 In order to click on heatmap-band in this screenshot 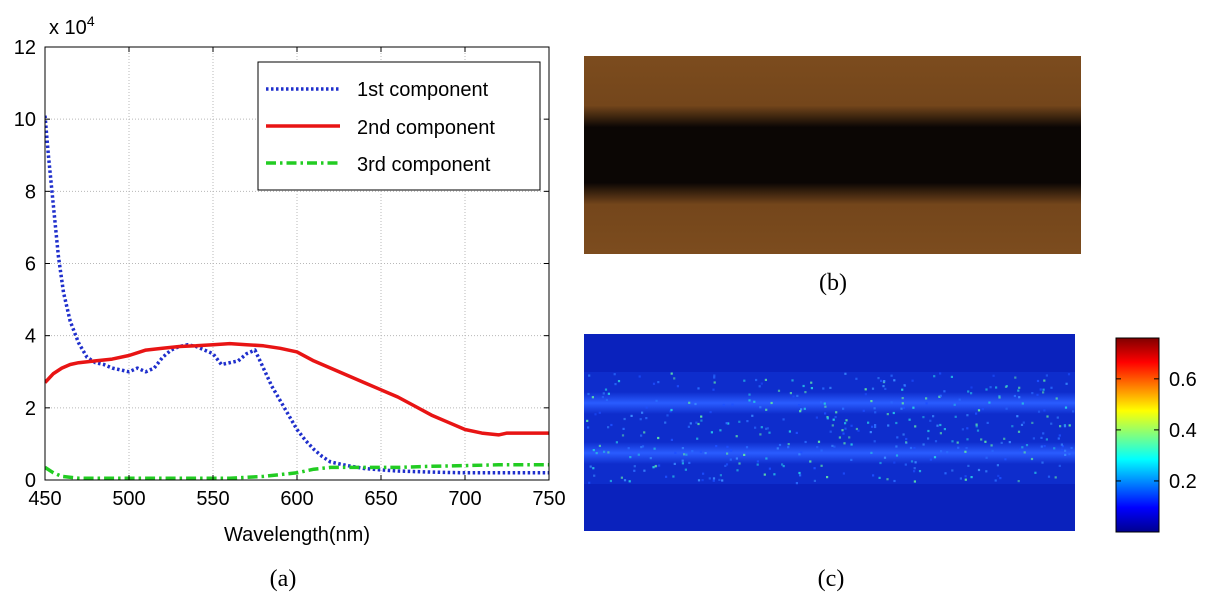, I will do `click(829, 428)`.